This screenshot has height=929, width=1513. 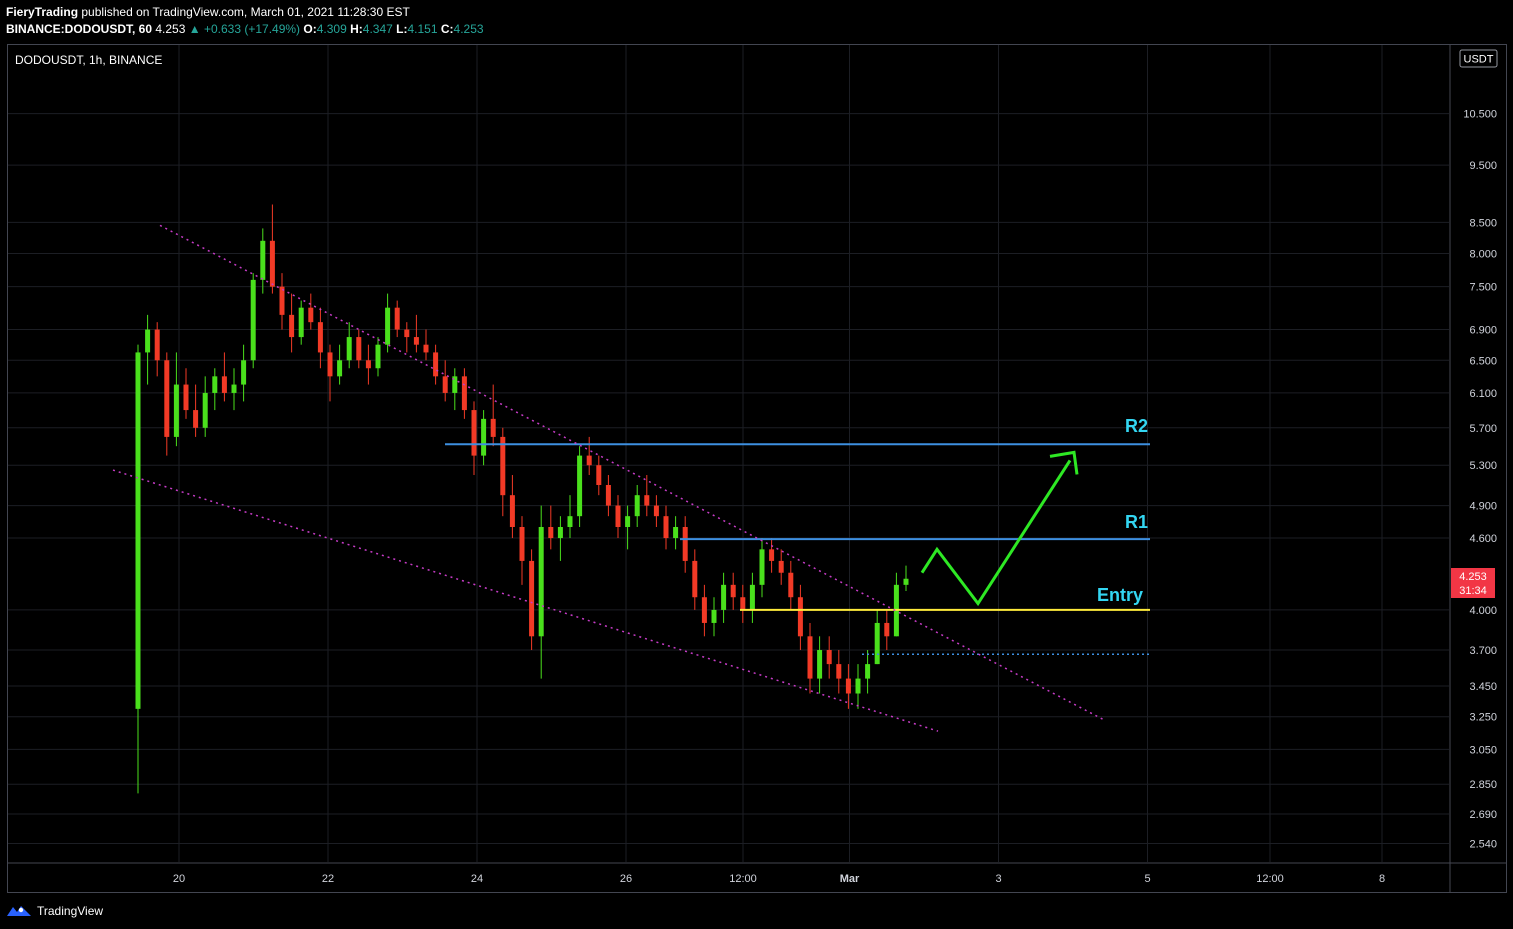 What do you see at coordinates (1483, 785) in the screenshot?
I see `price-tick-label: 2.850` at bounding box center [1483, 785].